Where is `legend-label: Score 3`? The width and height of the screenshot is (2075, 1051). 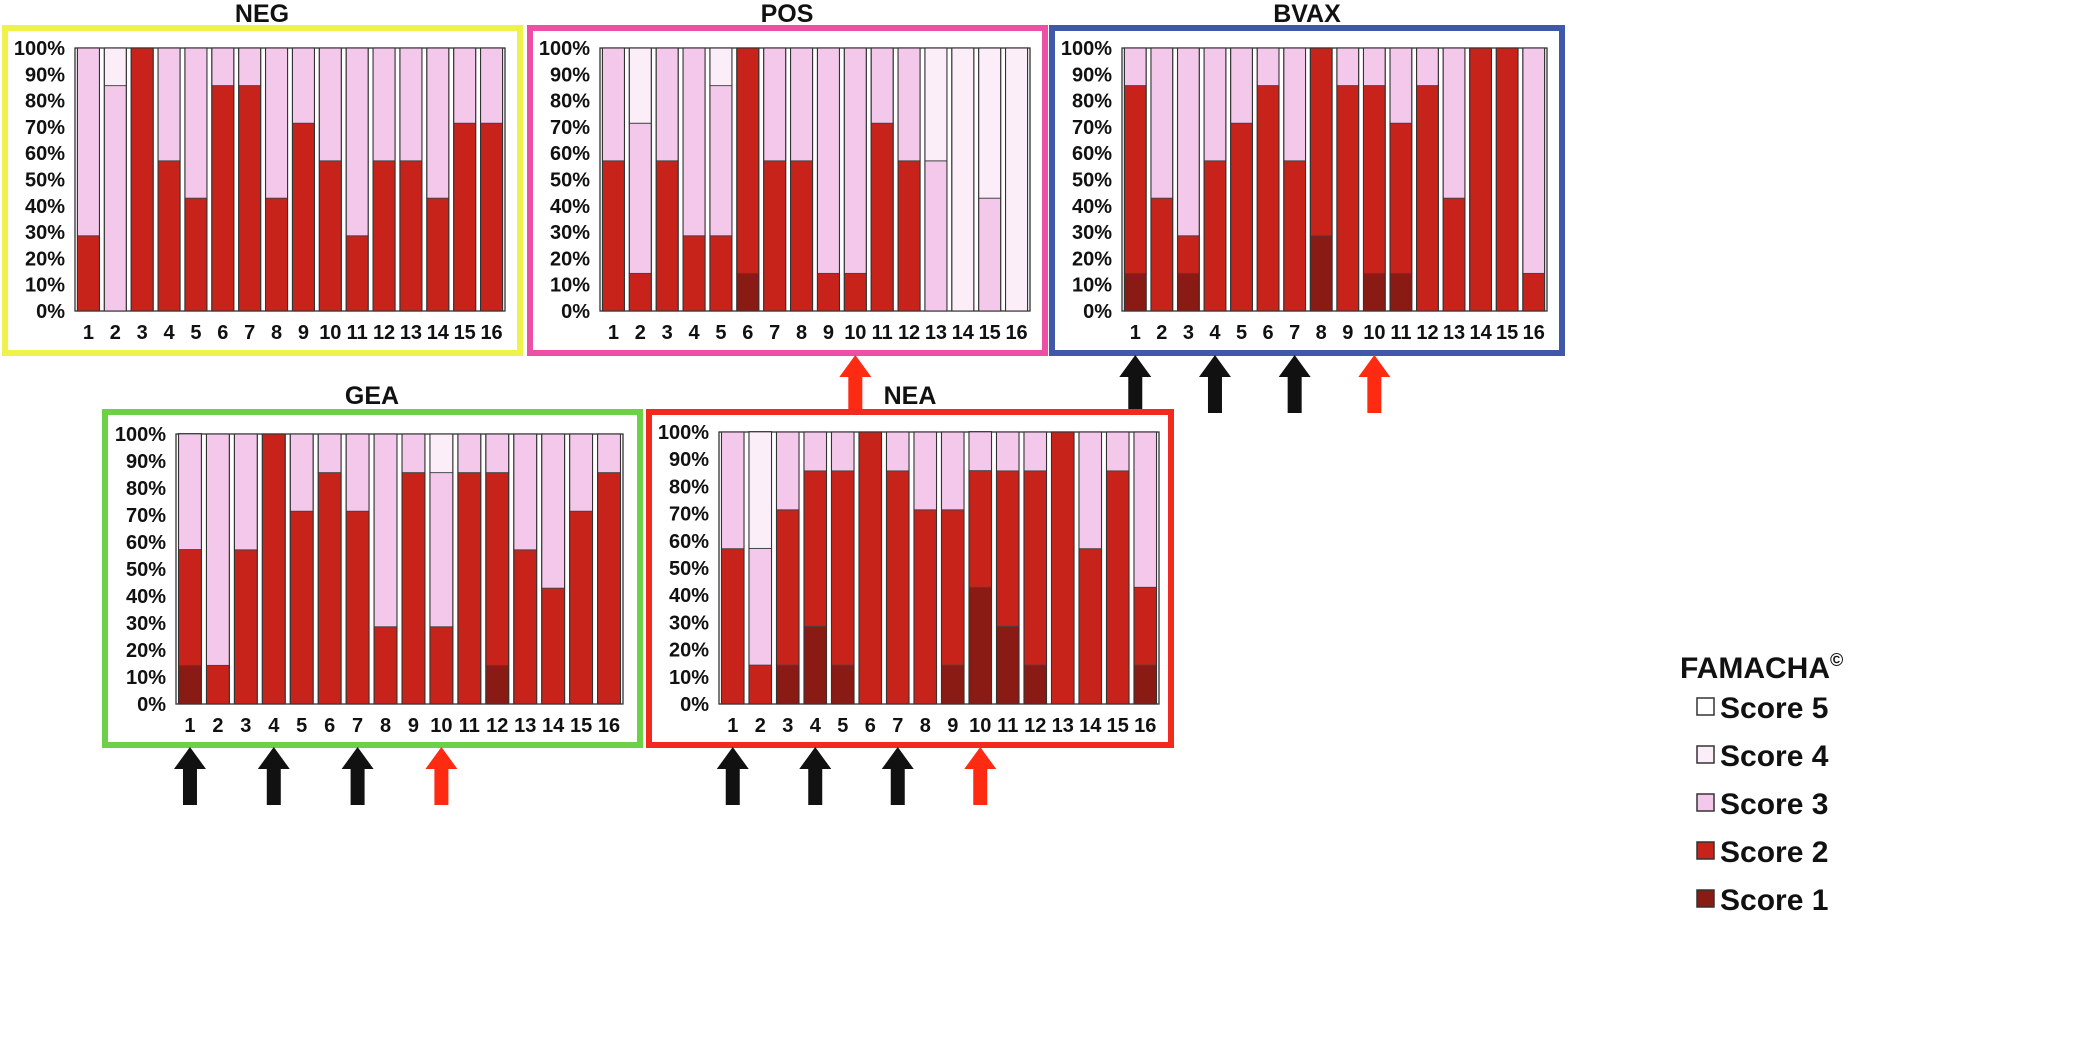 legend-label: Score 3 is located at coordinates (1774, 804).